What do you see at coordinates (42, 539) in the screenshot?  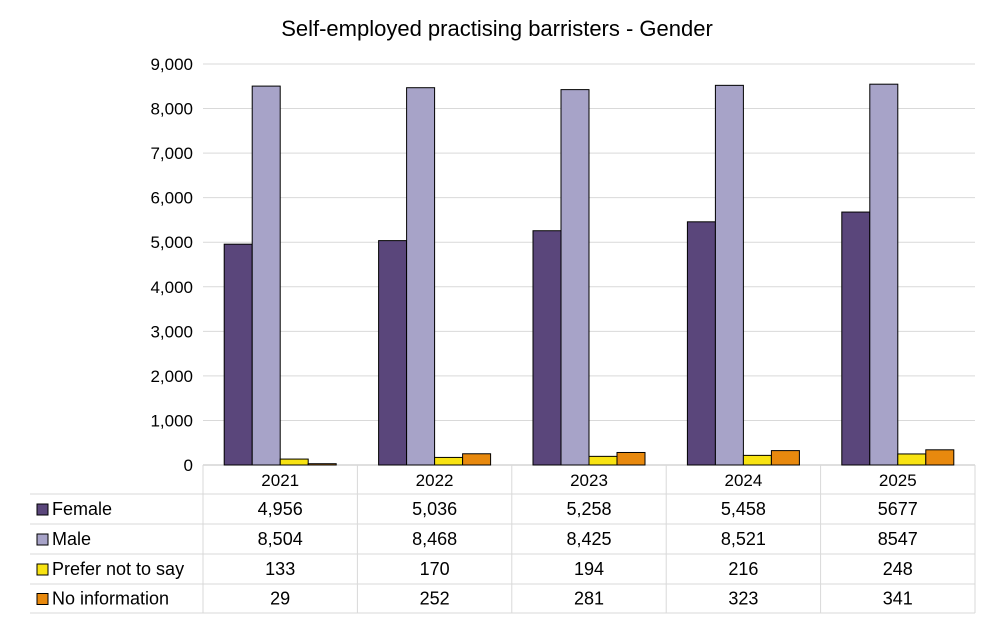 I see `legend-key-male` at bounding box center [42, 539].